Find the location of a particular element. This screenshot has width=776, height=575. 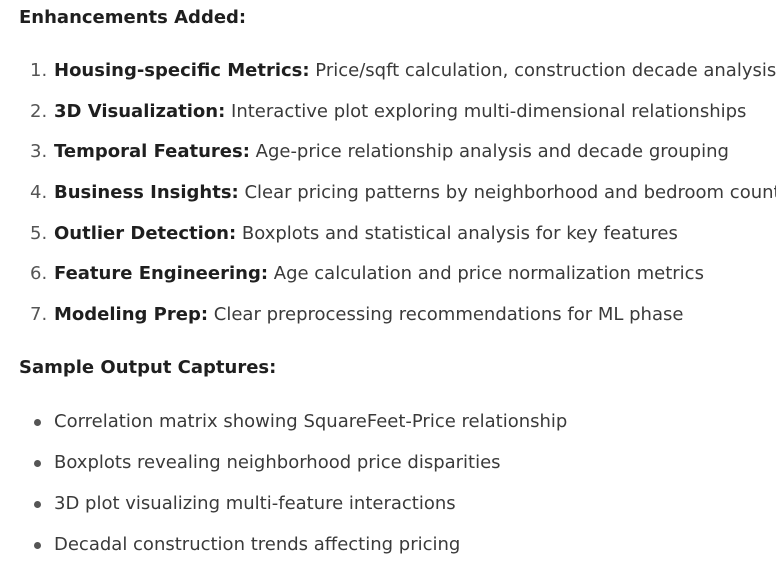

list-number: 4. is located at coordinates (39, 193).